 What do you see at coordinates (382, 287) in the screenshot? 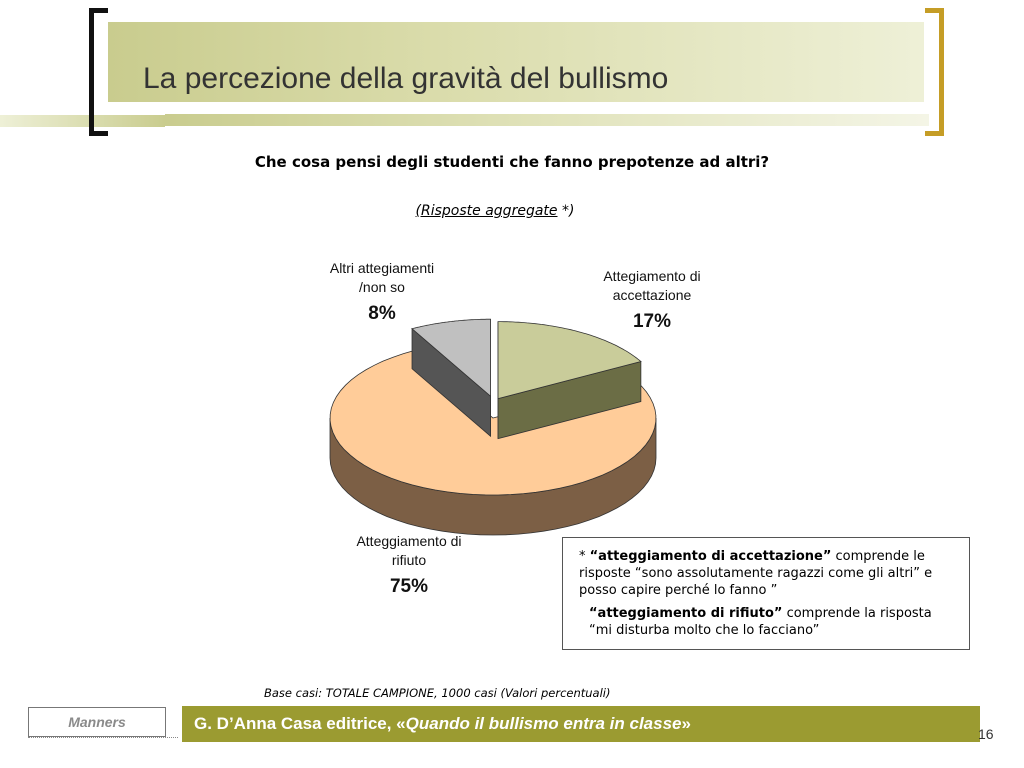
I see `pie-label-altri-attegiamenti-non-so-line2: /non so` at bounding box center [382, 287].